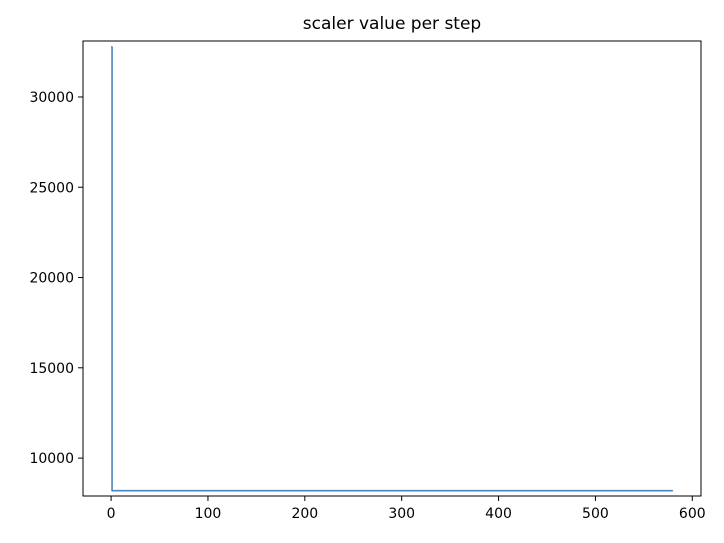  I want to click on x-tick-label: 100, so click(208, 514).